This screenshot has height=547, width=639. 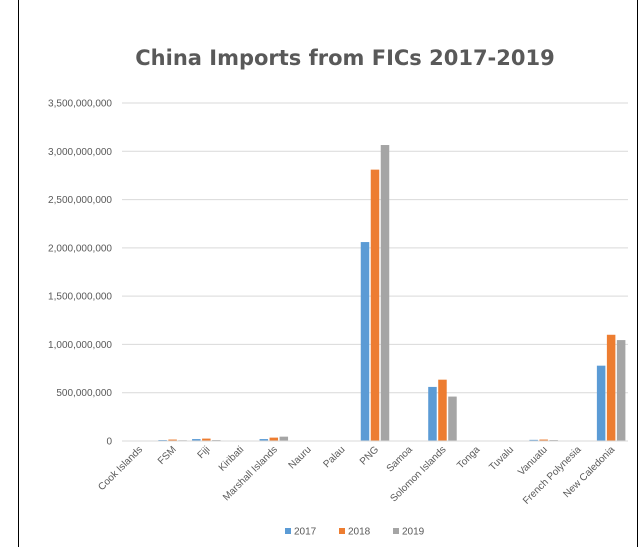 I want to click on y-tick-label: 3,000,000,000, so click(x=80, y=152).